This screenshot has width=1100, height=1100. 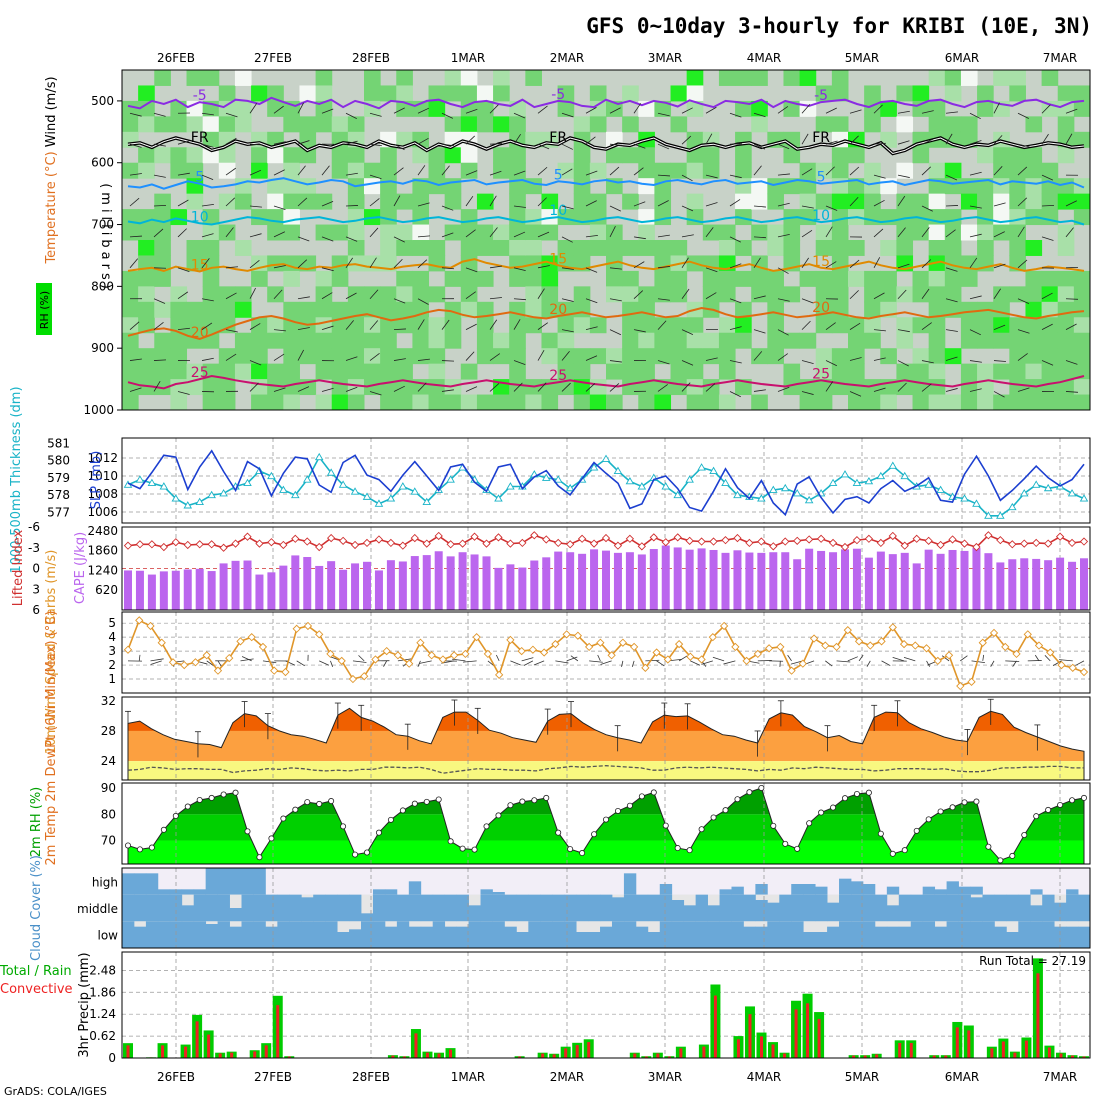 I want to click on isotherm-label-25-1: 25, so click(x=558, y=376).